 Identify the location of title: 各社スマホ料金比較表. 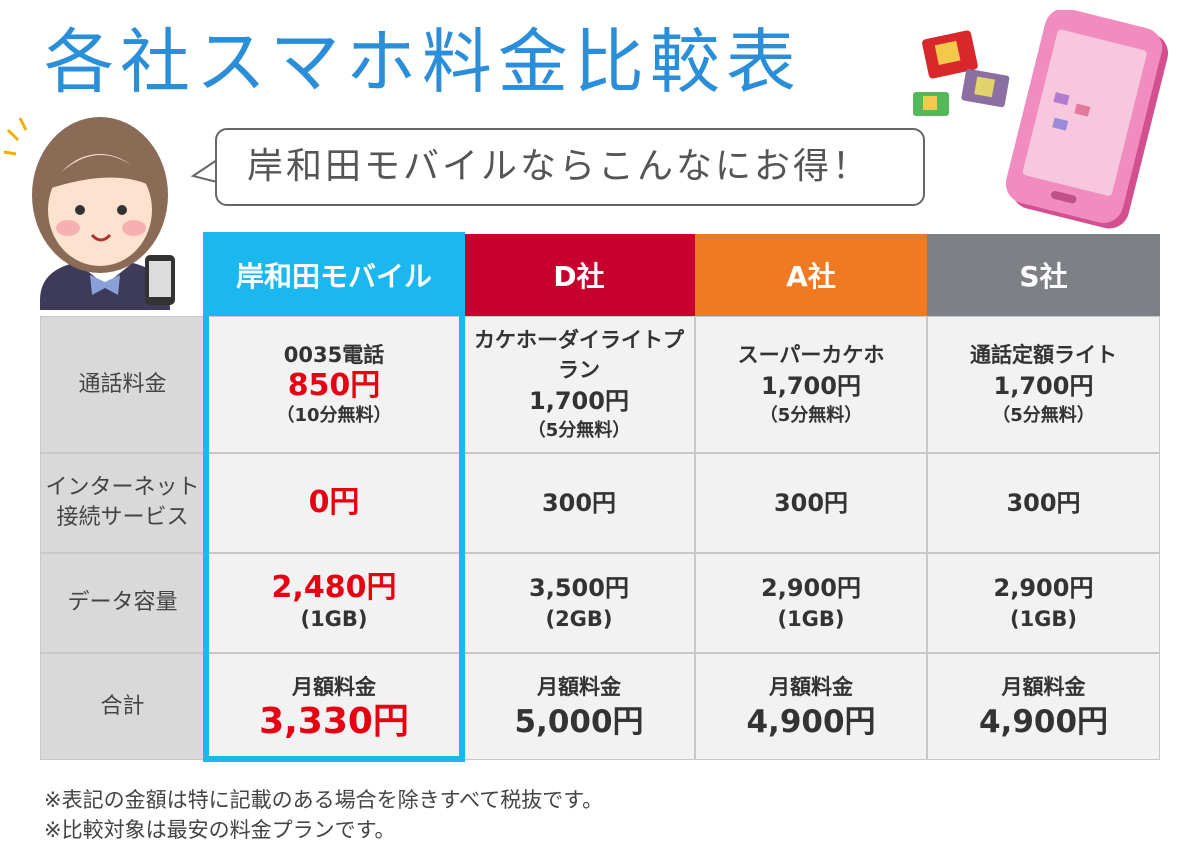
(423, 62).